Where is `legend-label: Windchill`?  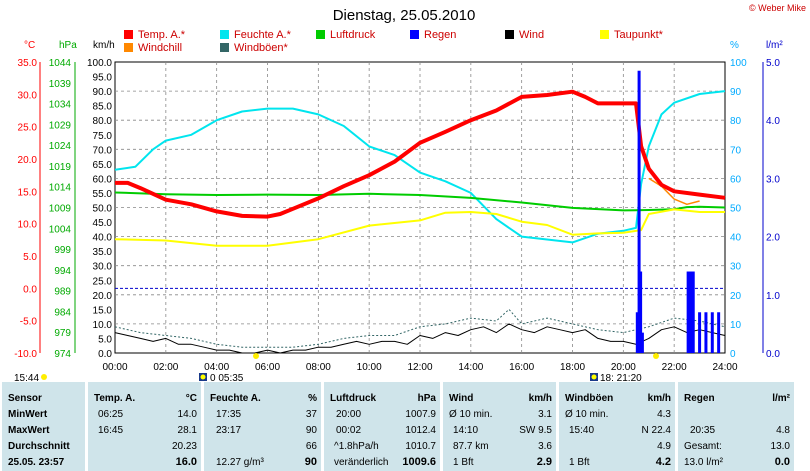 legend-label: Windchill is located at coordinates (160, 48).